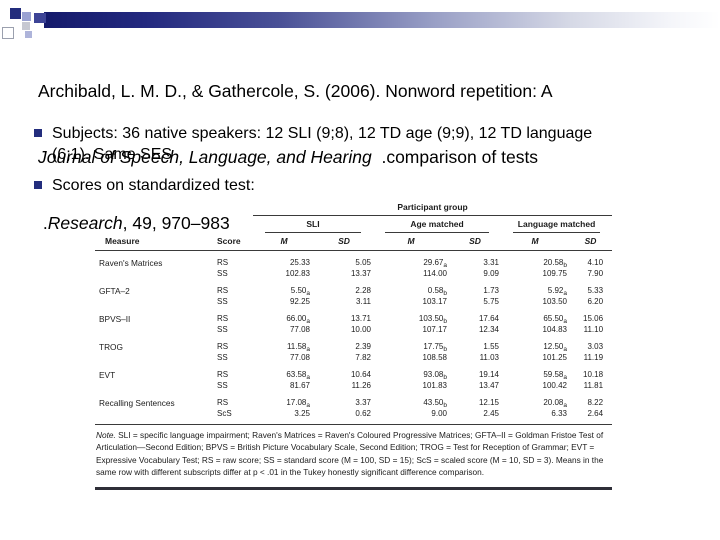 Image resolution: width=720 pixels, height=540 pixels. Describe the element at coordinates (298, 319) in the screenshot. I see `value-cell: 66.00a` at that location.